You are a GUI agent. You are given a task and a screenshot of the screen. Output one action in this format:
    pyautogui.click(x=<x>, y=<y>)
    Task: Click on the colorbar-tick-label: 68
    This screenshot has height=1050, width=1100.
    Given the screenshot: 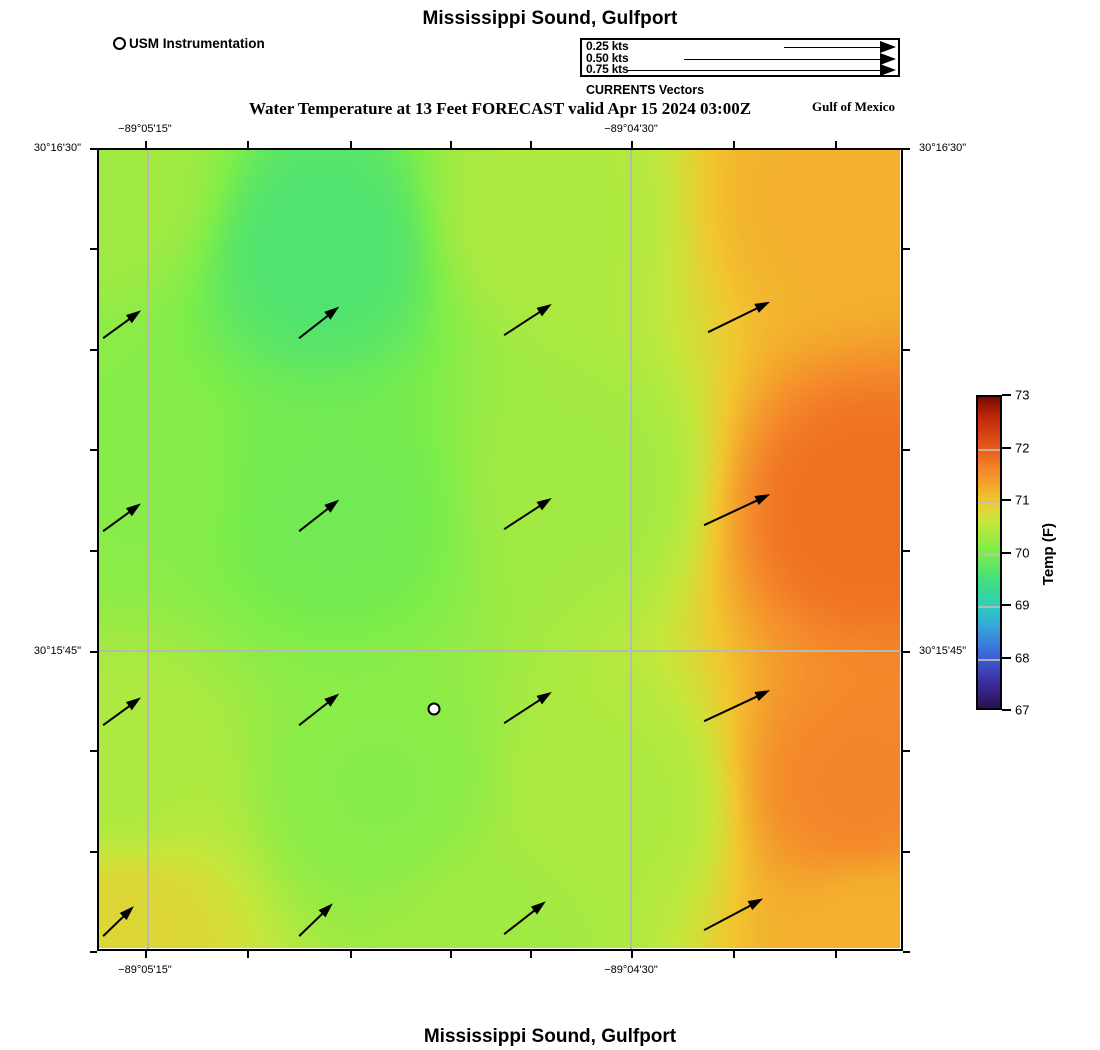 What is the action you would take?
    pyautogui.click(x=1022, y=657)
    